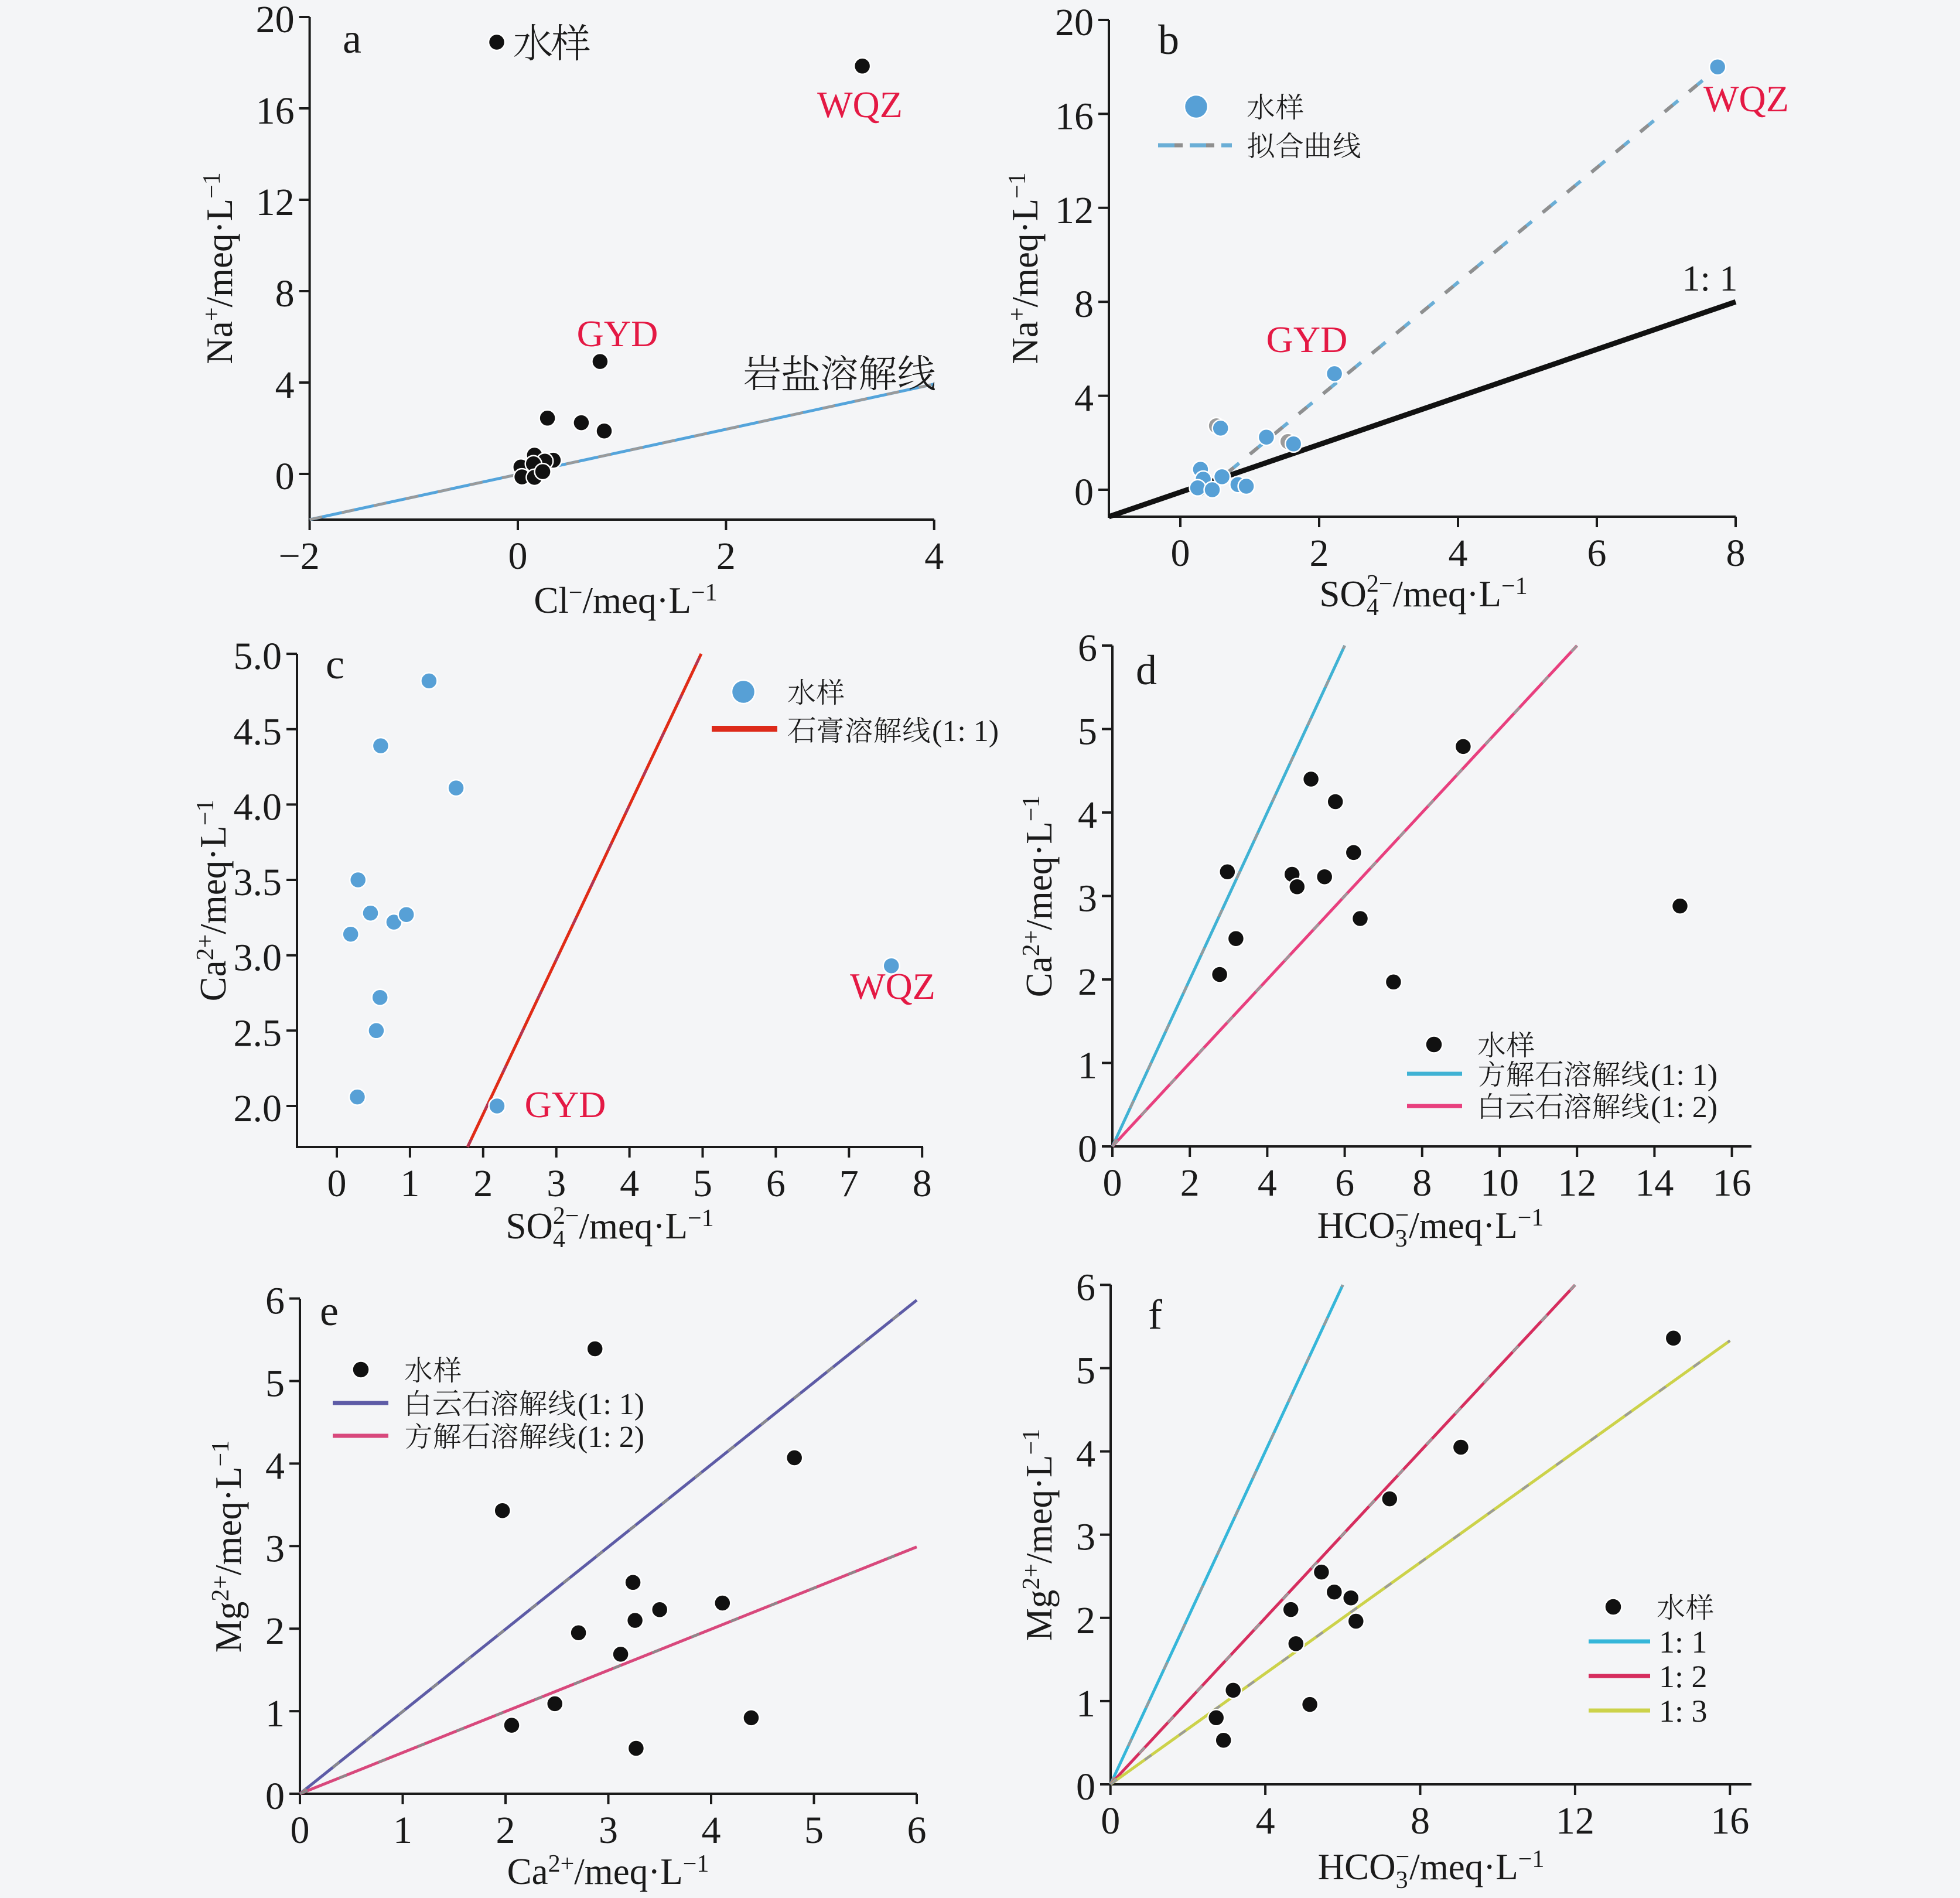  Describe the element at coordinates (1683, 1676) in the screenshot. I see `svg-text: 1: 2` at that location.